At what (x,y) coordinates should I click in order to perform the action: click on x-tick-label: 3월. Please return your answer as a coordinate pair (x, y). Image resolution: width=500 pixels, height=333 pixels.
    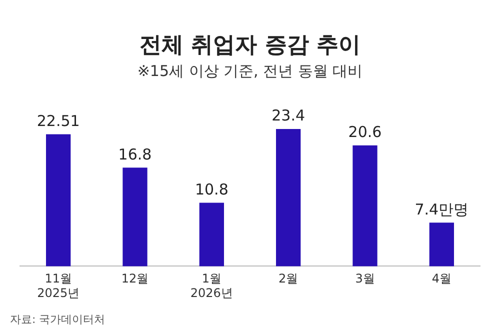
    Looking at the image, I should click on (365, 279).